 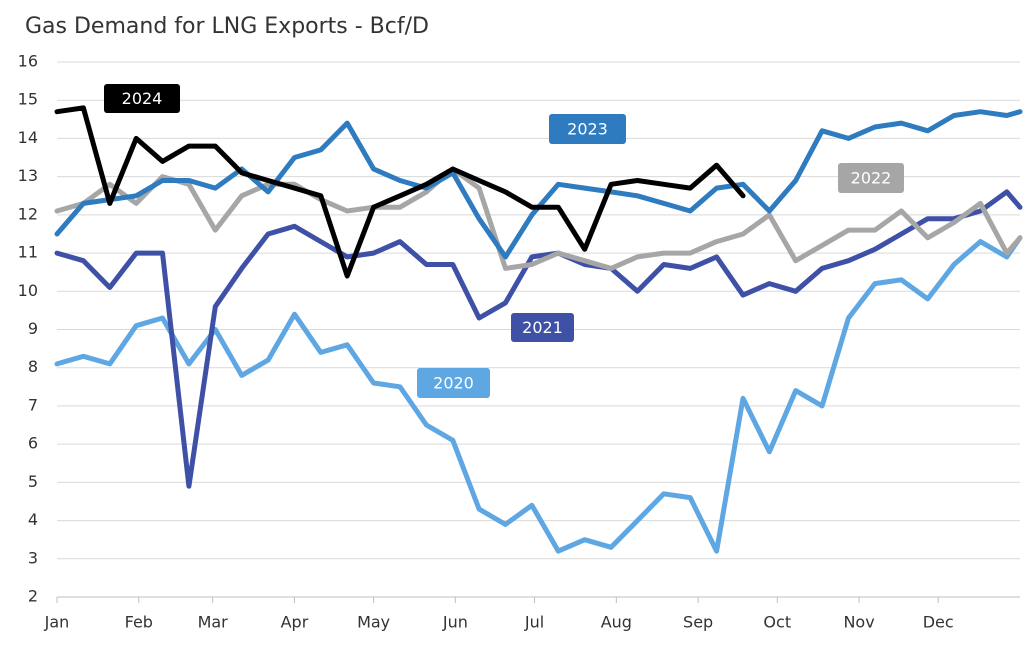 What do you see at coordinates (28, 175) in the screenshot?
I see `y-tick-label: 13` at bounding box center [28, 175].